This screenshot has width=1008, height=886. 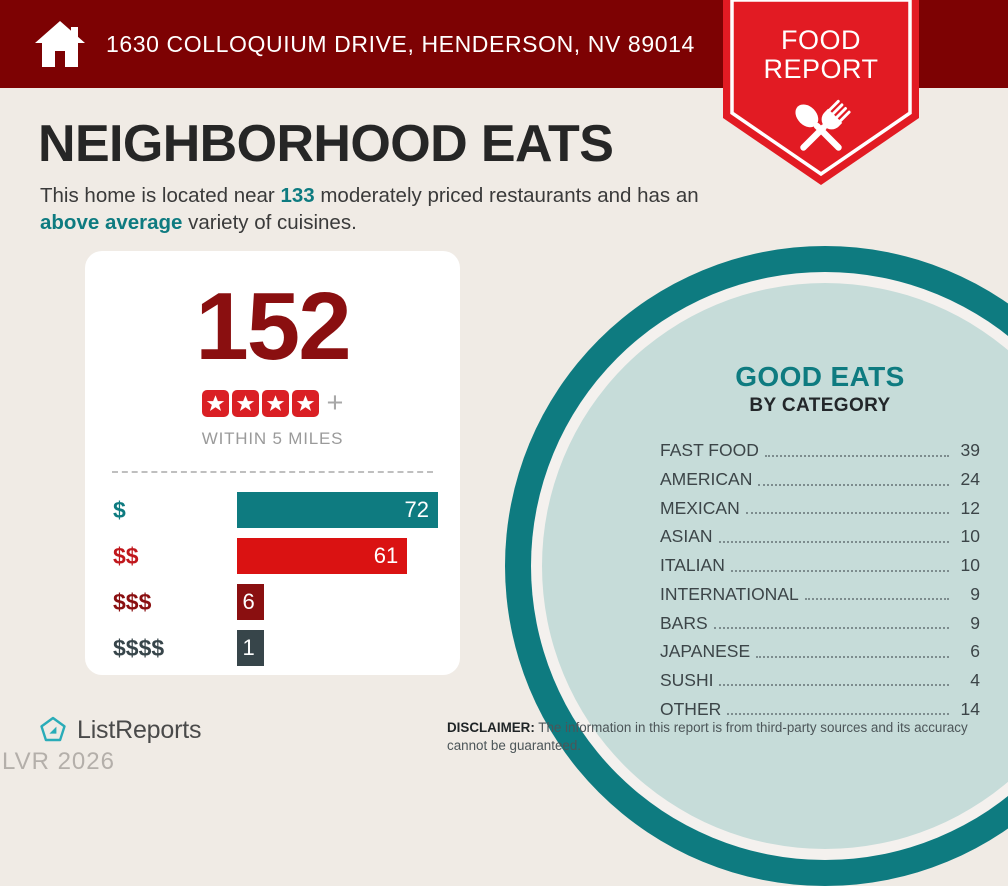 I want to click on intro-highlight-count: 133, so click(x=297, y=195).